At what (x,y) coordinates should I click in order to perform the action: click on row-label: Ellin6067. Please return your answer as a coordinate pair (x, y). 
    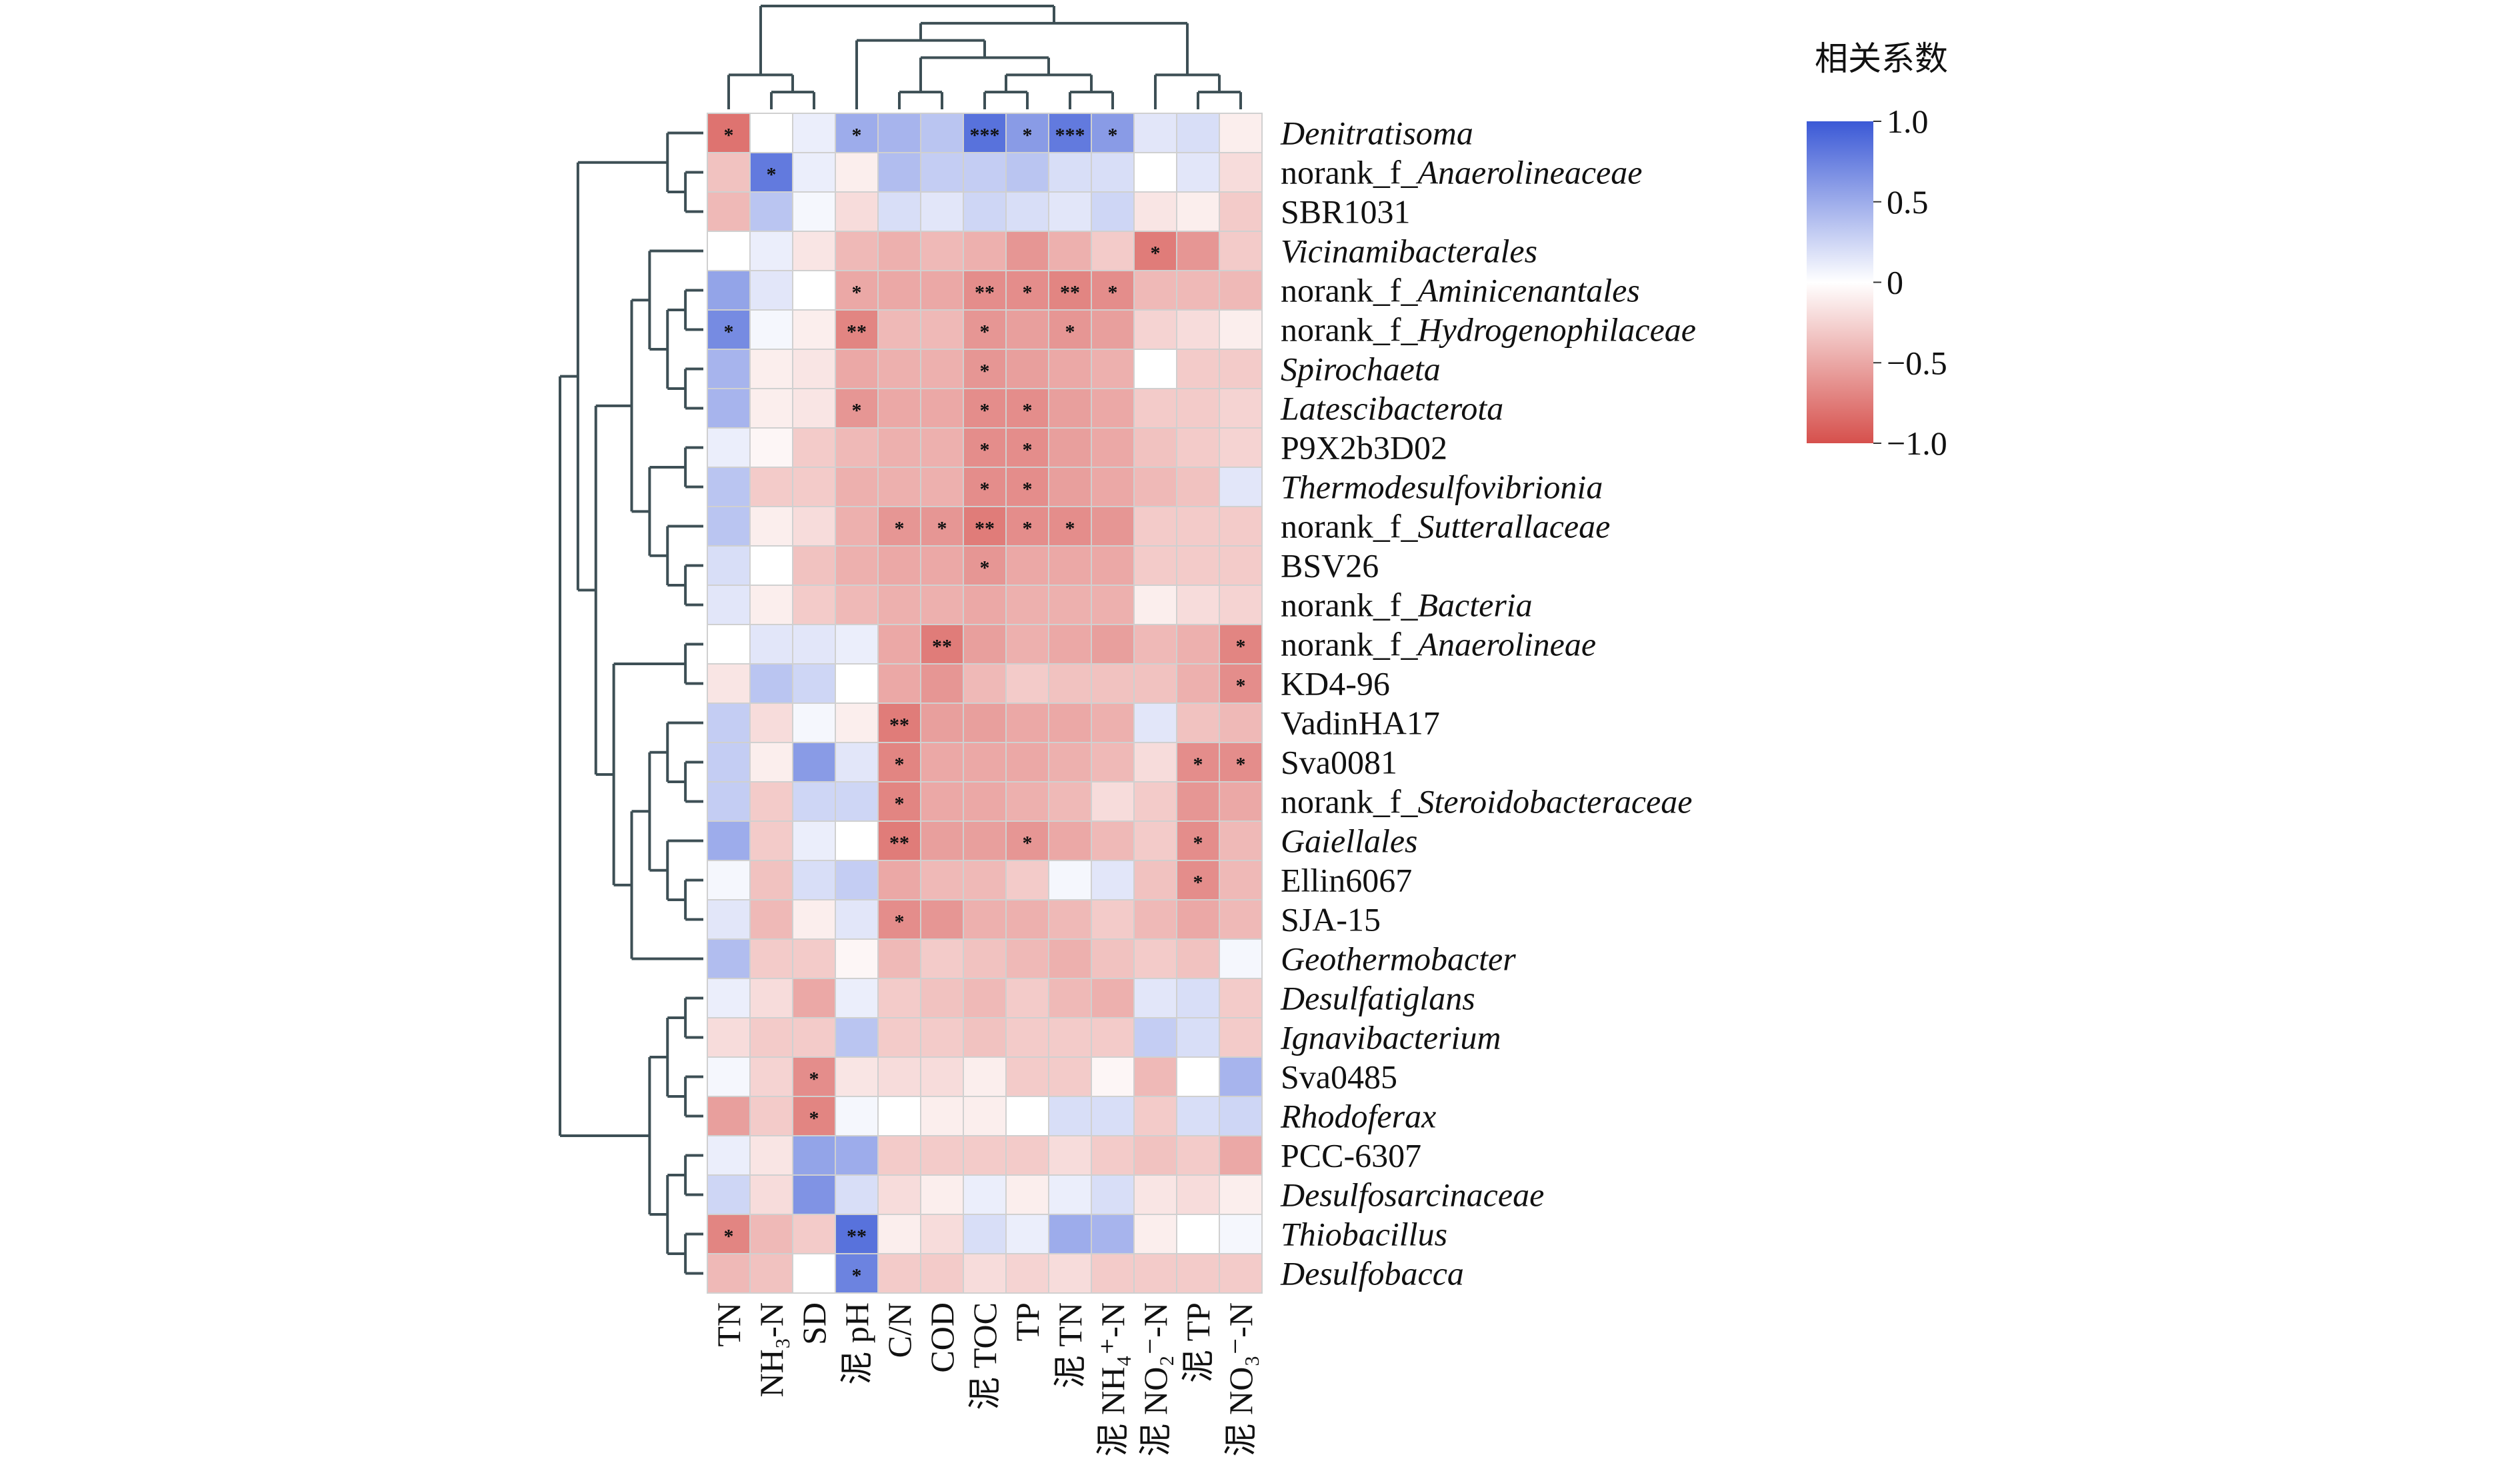
    Looking at the image, I should click on (1346, 880).